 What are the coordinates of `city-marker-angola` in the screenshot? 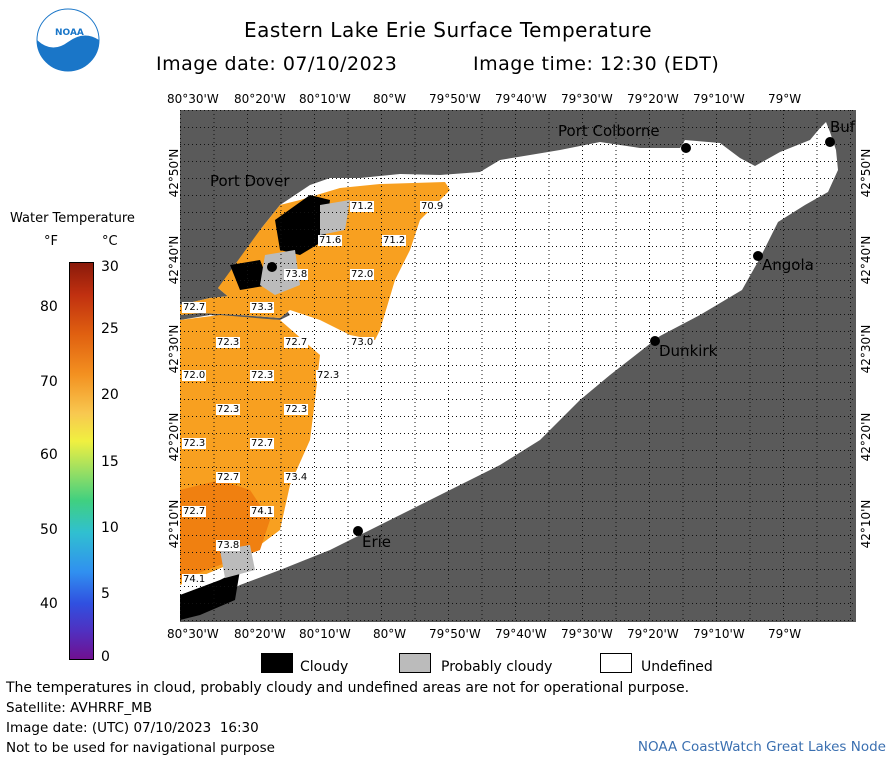 It's located at (758, 256).